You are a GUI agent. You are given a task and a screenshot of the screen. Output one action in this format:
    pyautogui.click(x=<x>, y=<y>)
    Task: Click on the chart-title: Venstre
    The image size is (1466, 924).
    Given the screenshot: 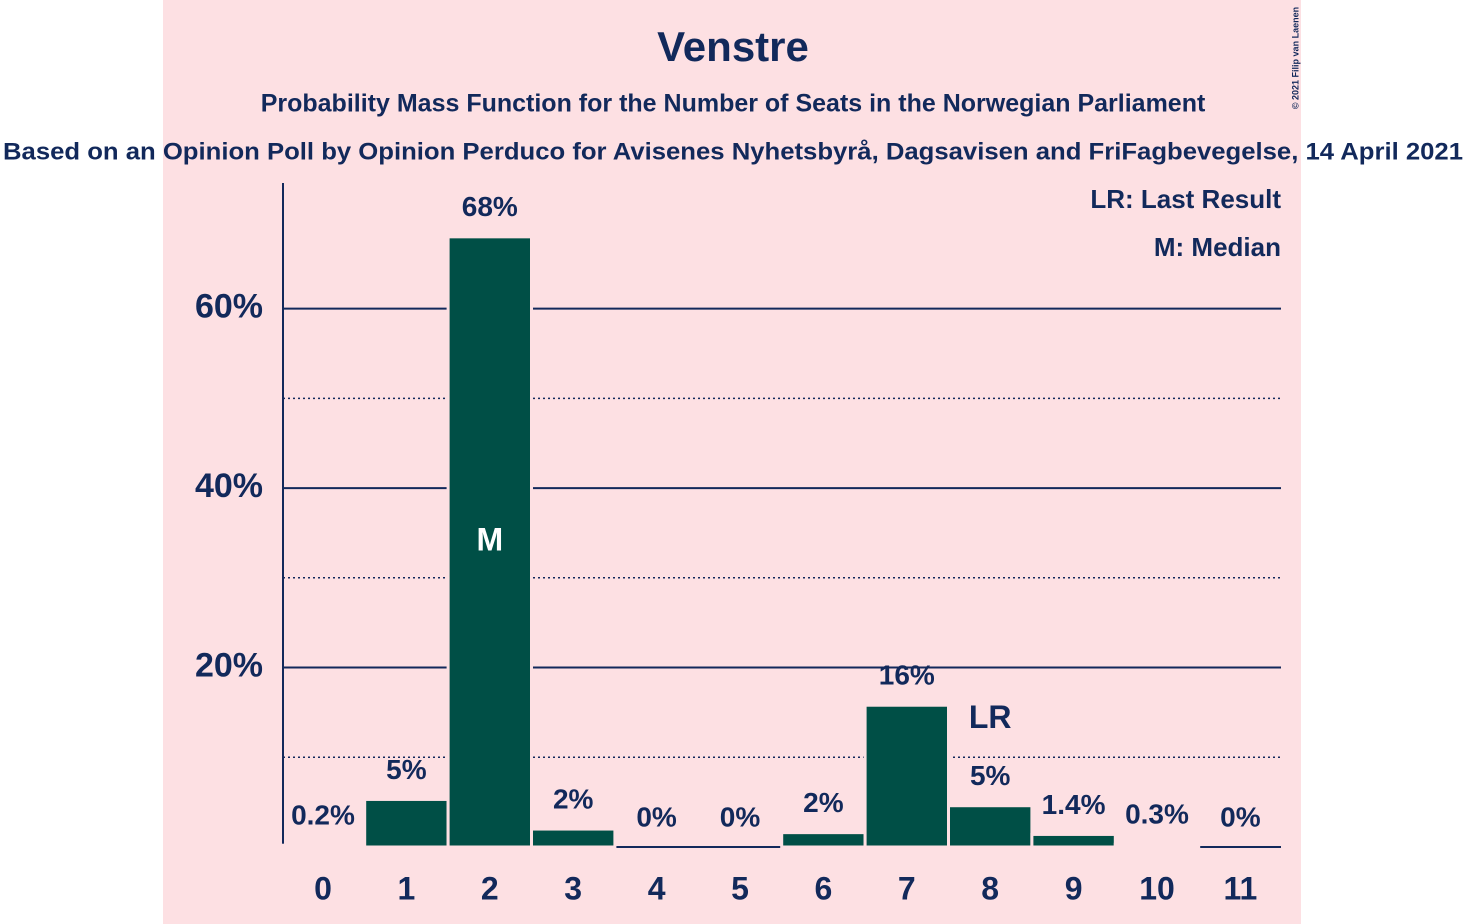 What is the action you would take?
    pyautogui.click(x=733, y=46)
    